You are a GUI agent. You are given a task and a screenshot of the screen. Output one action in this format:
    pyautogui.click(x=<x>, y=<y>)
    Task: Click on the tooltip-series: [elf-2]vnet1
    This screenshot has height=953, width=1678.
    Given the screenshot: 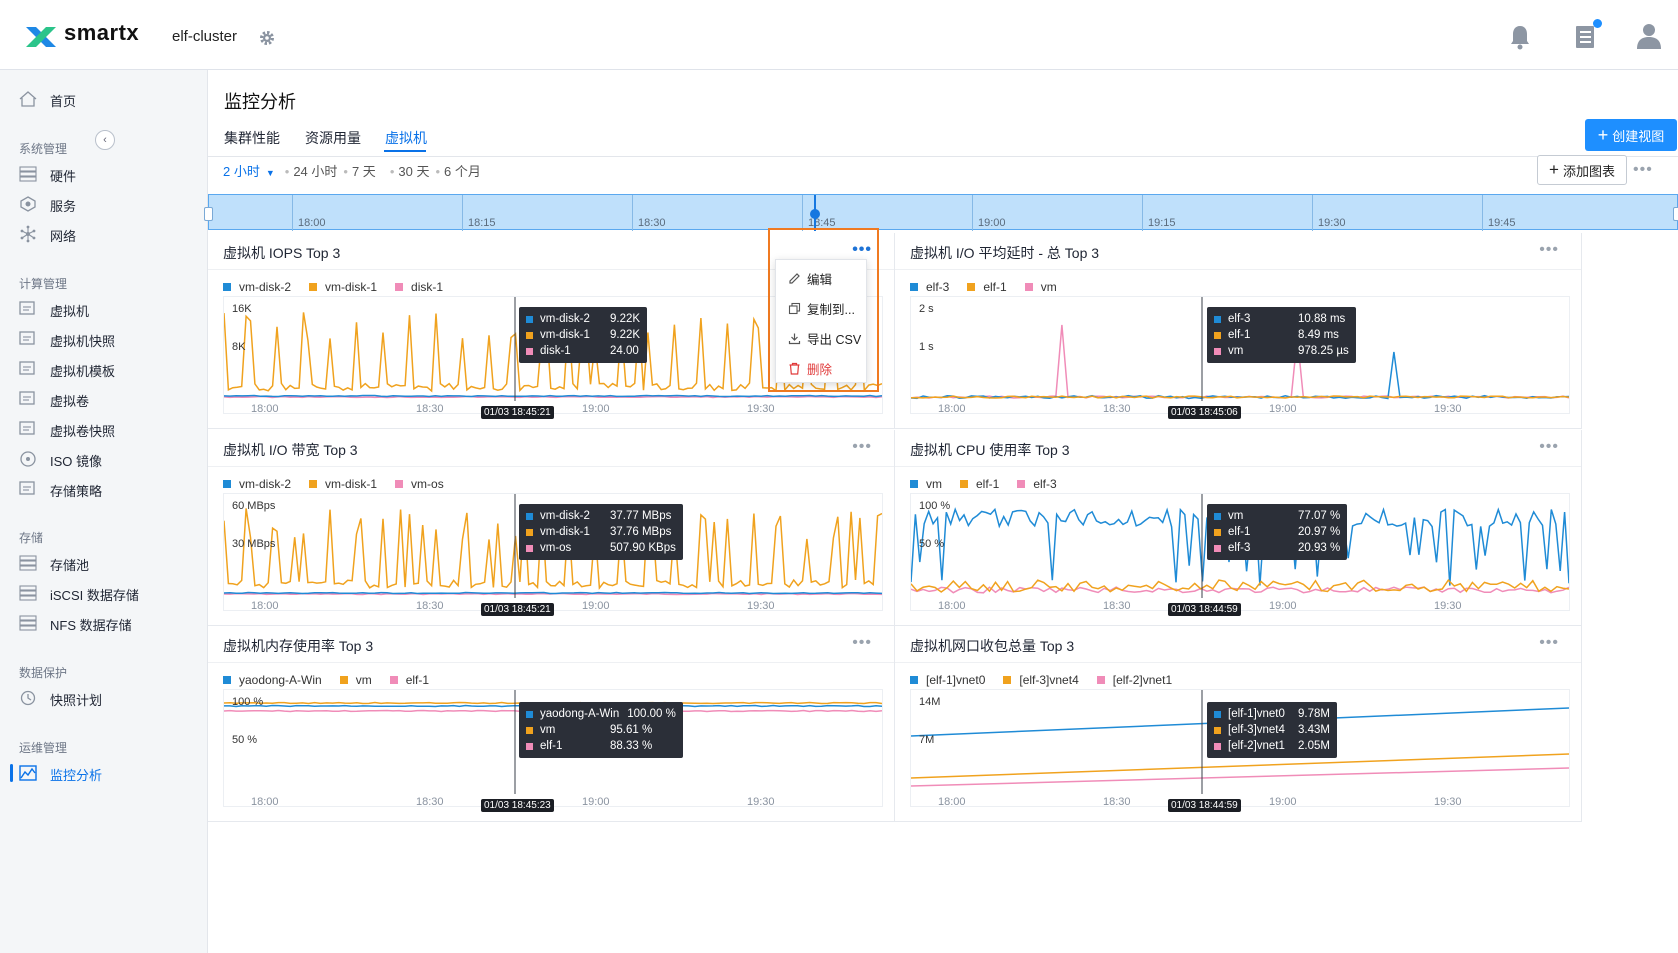 What is the action you would take?
    pyautogui.click(x=1256, y=746)
    